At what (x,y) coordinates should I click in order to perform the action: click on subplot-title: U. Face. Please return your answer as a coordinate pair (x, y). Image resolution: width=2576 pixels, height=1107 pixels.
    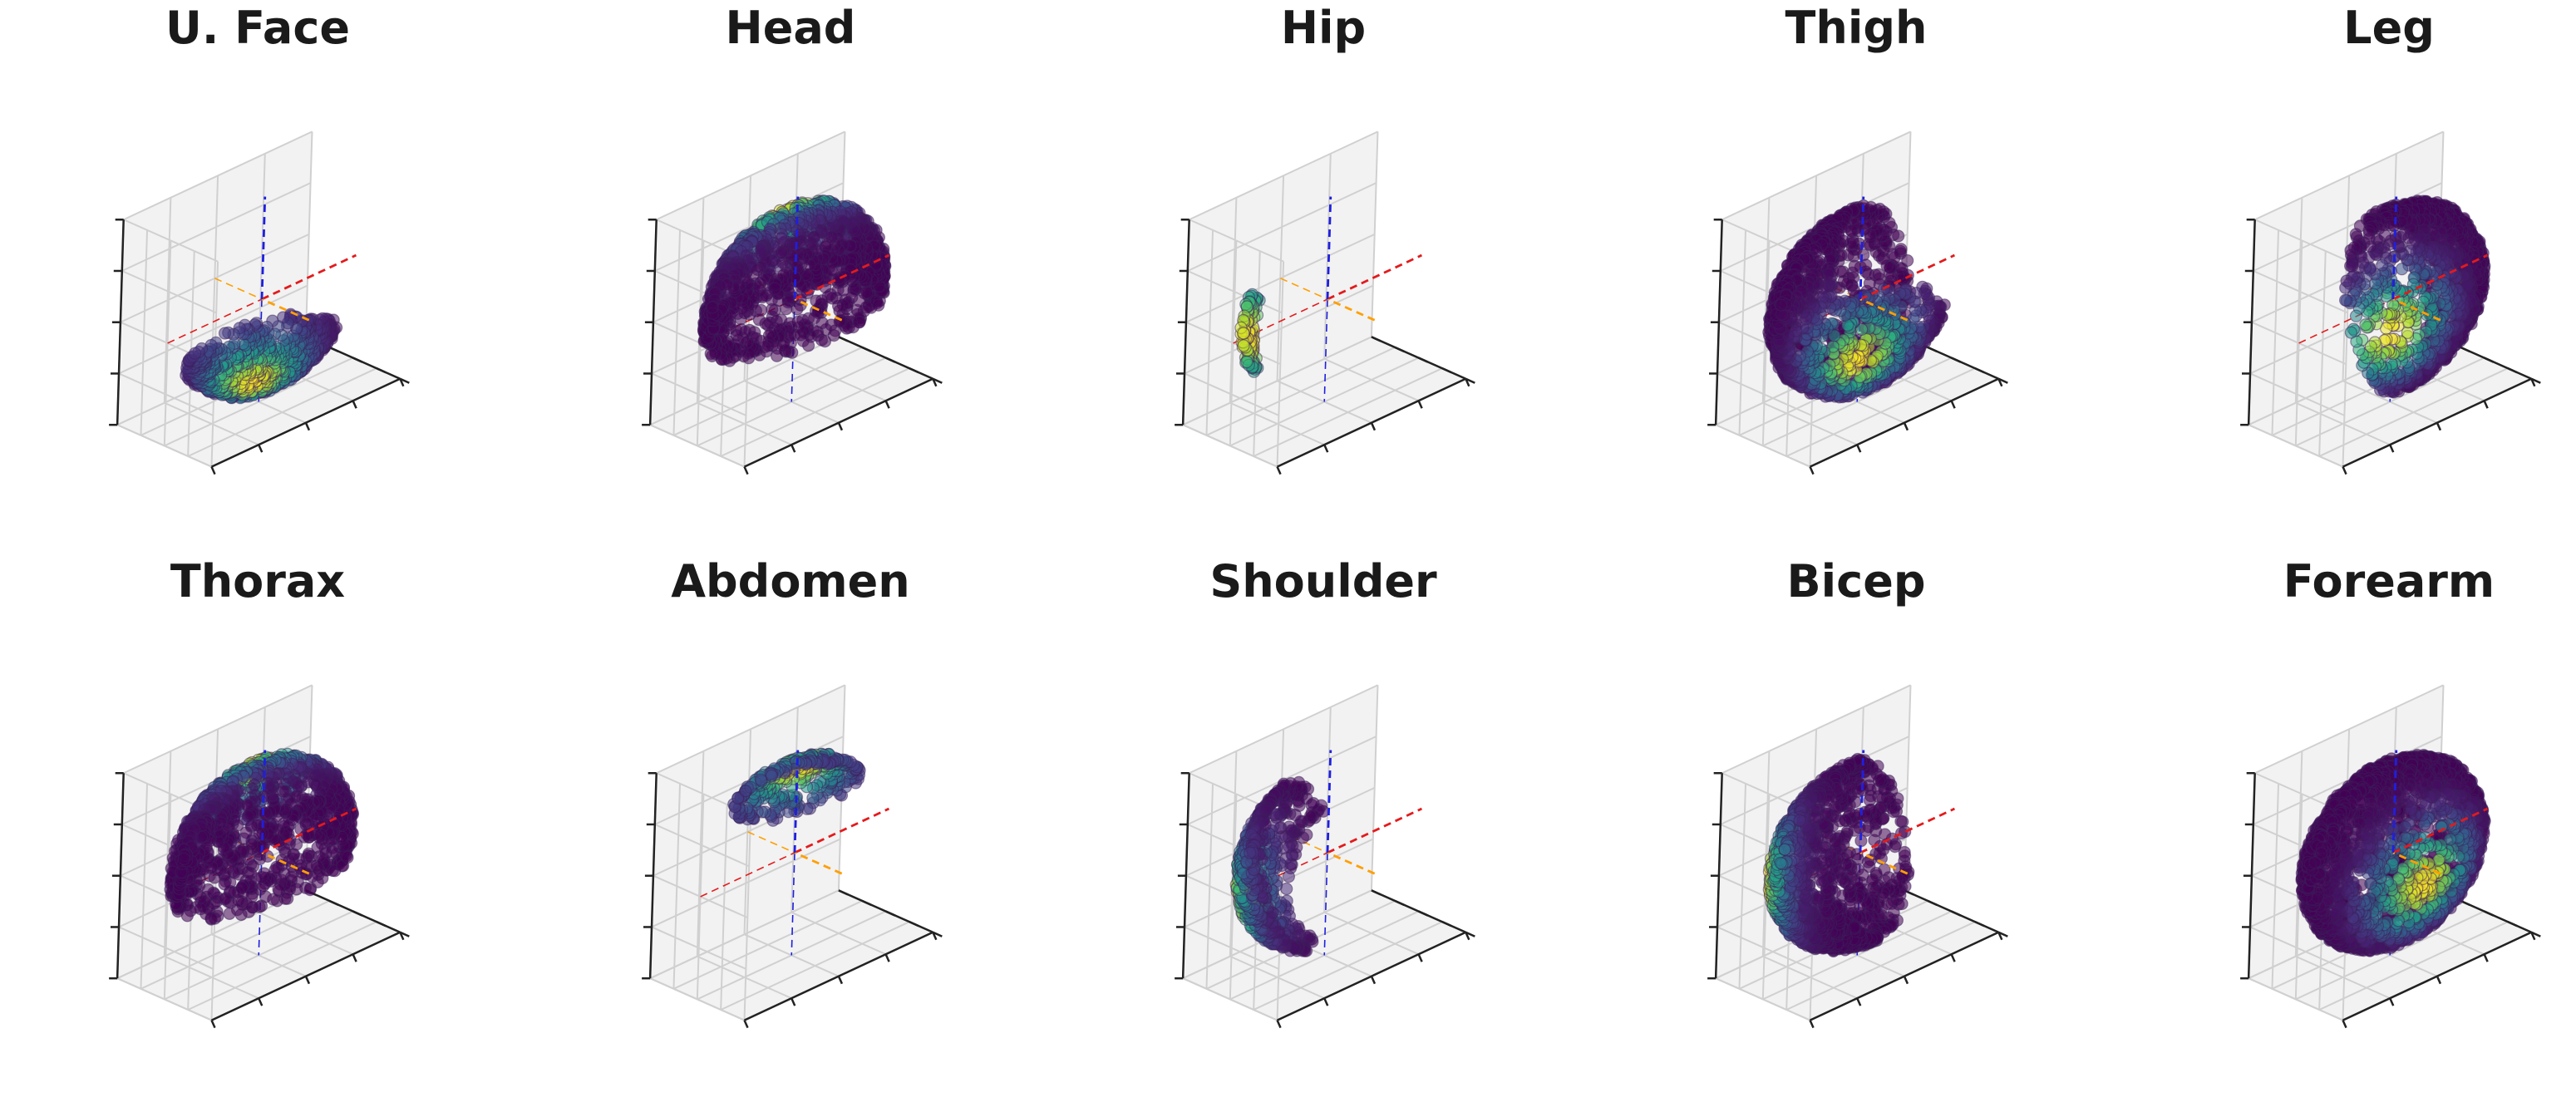
    Looking at the image, I should click on (257, 28).